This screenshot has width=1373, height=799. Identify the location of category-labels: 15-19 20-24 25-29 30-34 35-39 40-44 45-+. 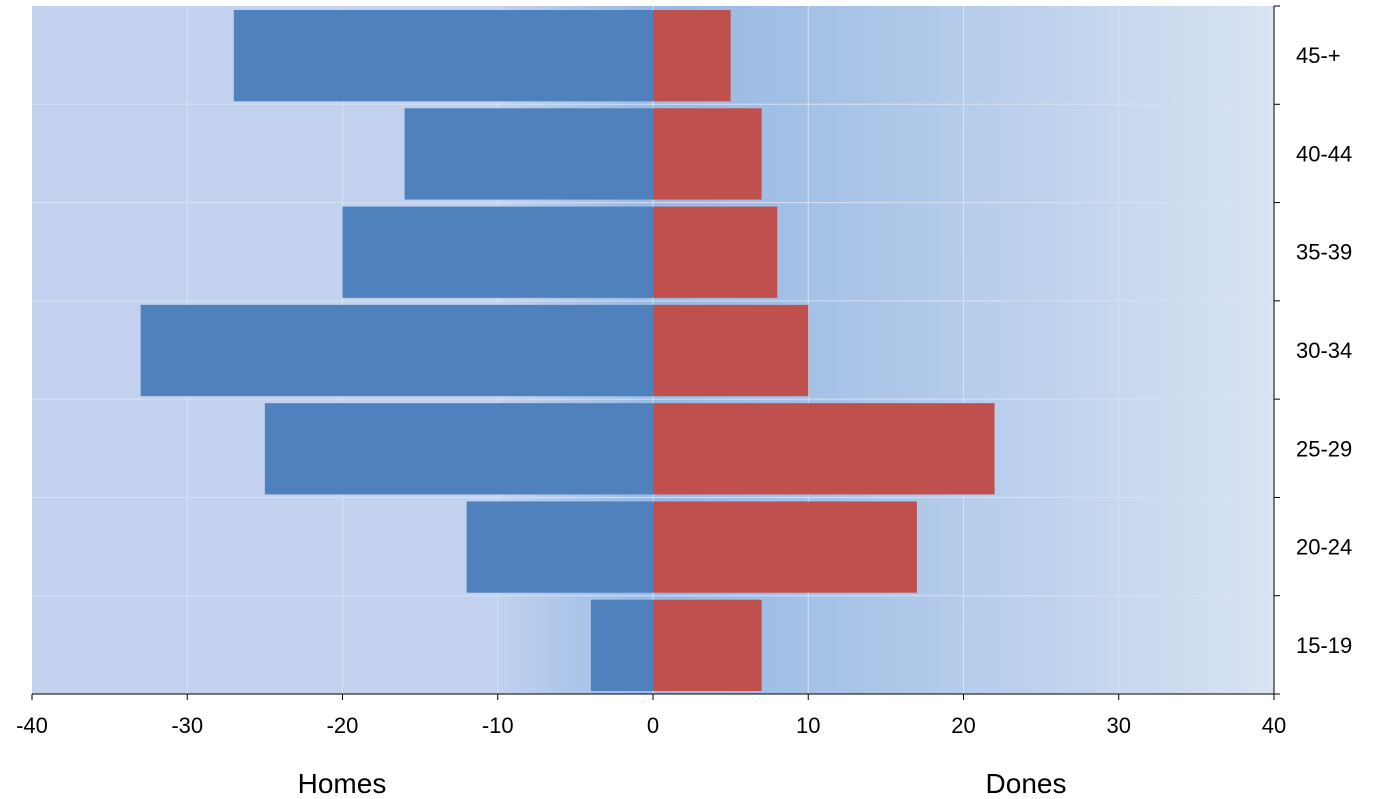
(1324, 350).